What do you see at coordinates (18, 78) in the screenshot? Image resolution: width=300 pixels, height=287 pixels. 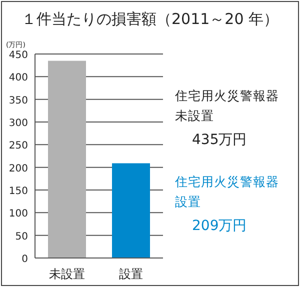 I see `y-tick-label: 400` at bounding box center [18, 78].